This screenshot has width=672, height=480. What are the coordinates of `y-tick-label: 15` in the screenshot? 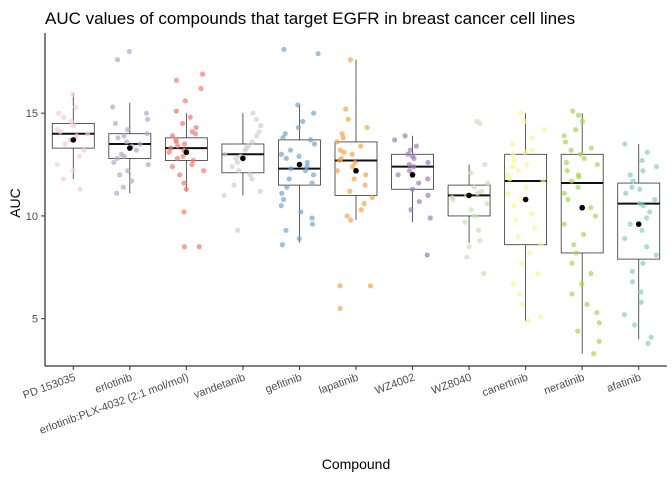 It's located at (32, 114).